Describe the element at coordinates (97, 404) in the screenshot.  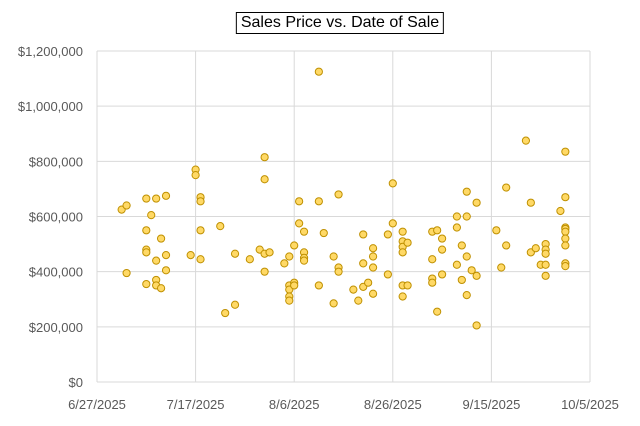
I see `x-tick-label: 6/27/2025` at that location.